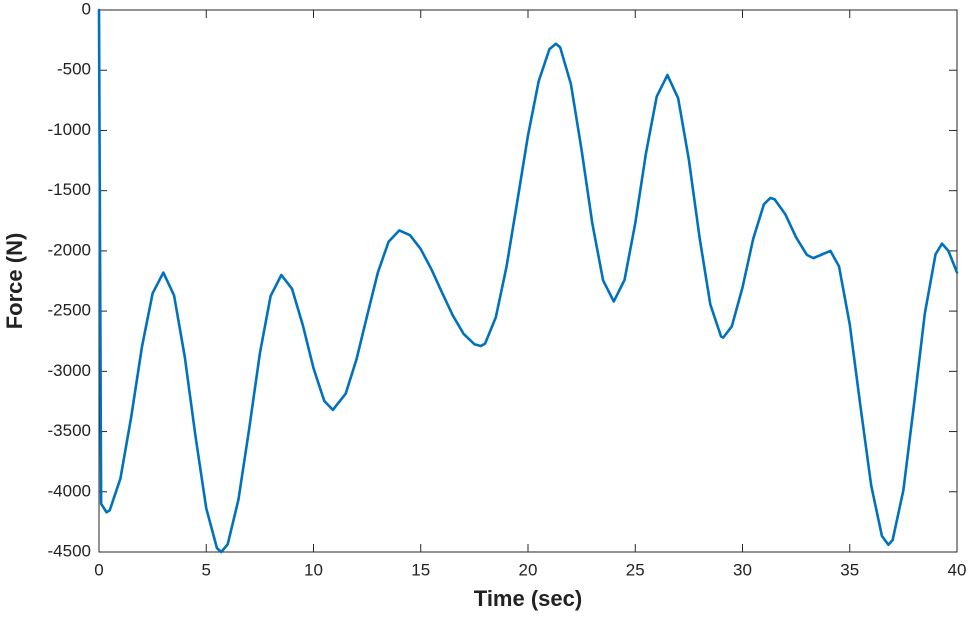 The height and width of the screenshot is (621, 971). What do you see at coordinates (98, 569) in the screenshot?
I see `x-tick-label: 0` at bounding box center [98, 569].